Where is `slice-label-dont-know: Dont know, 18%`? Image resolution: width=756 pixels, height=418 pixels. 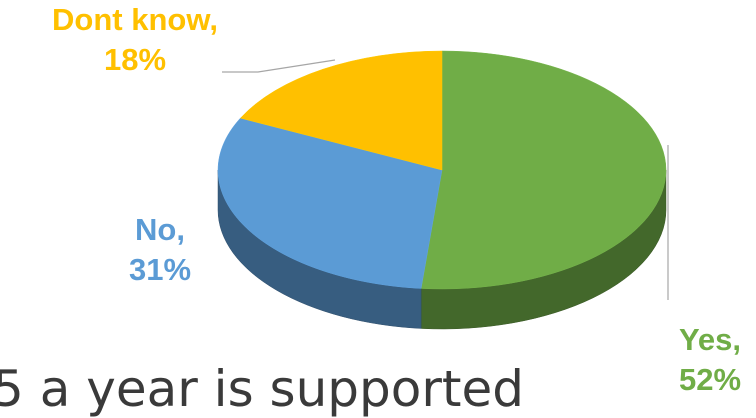
slice-label-dont-know: Dont know, 18% is located at coordinates (135, 39).